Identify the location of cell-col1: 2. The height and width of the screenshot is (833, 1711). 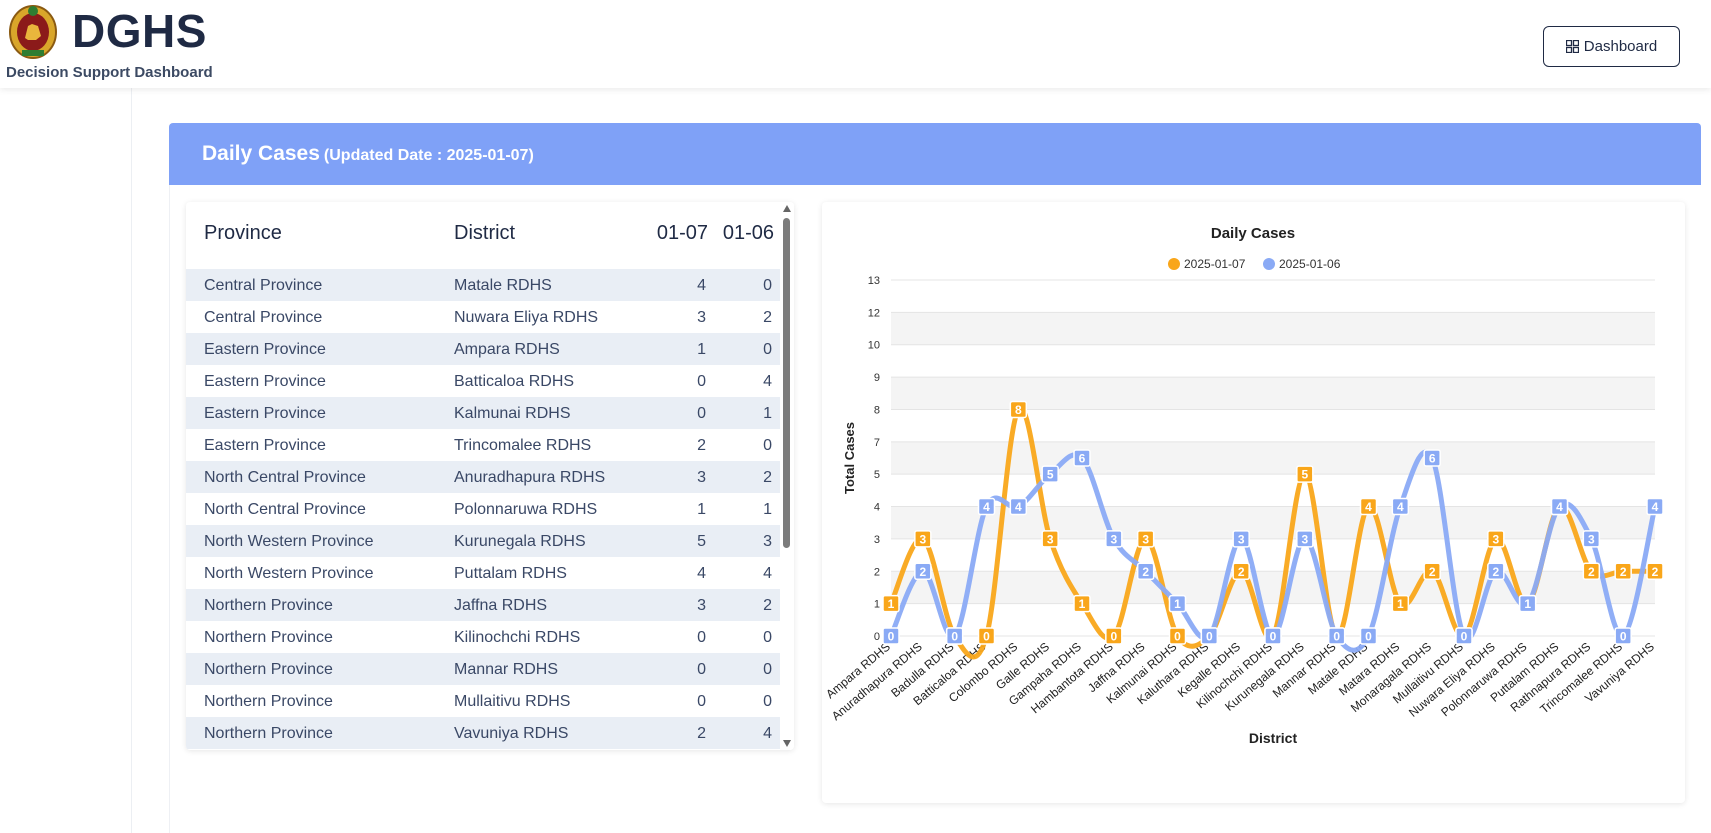
(701, 445).